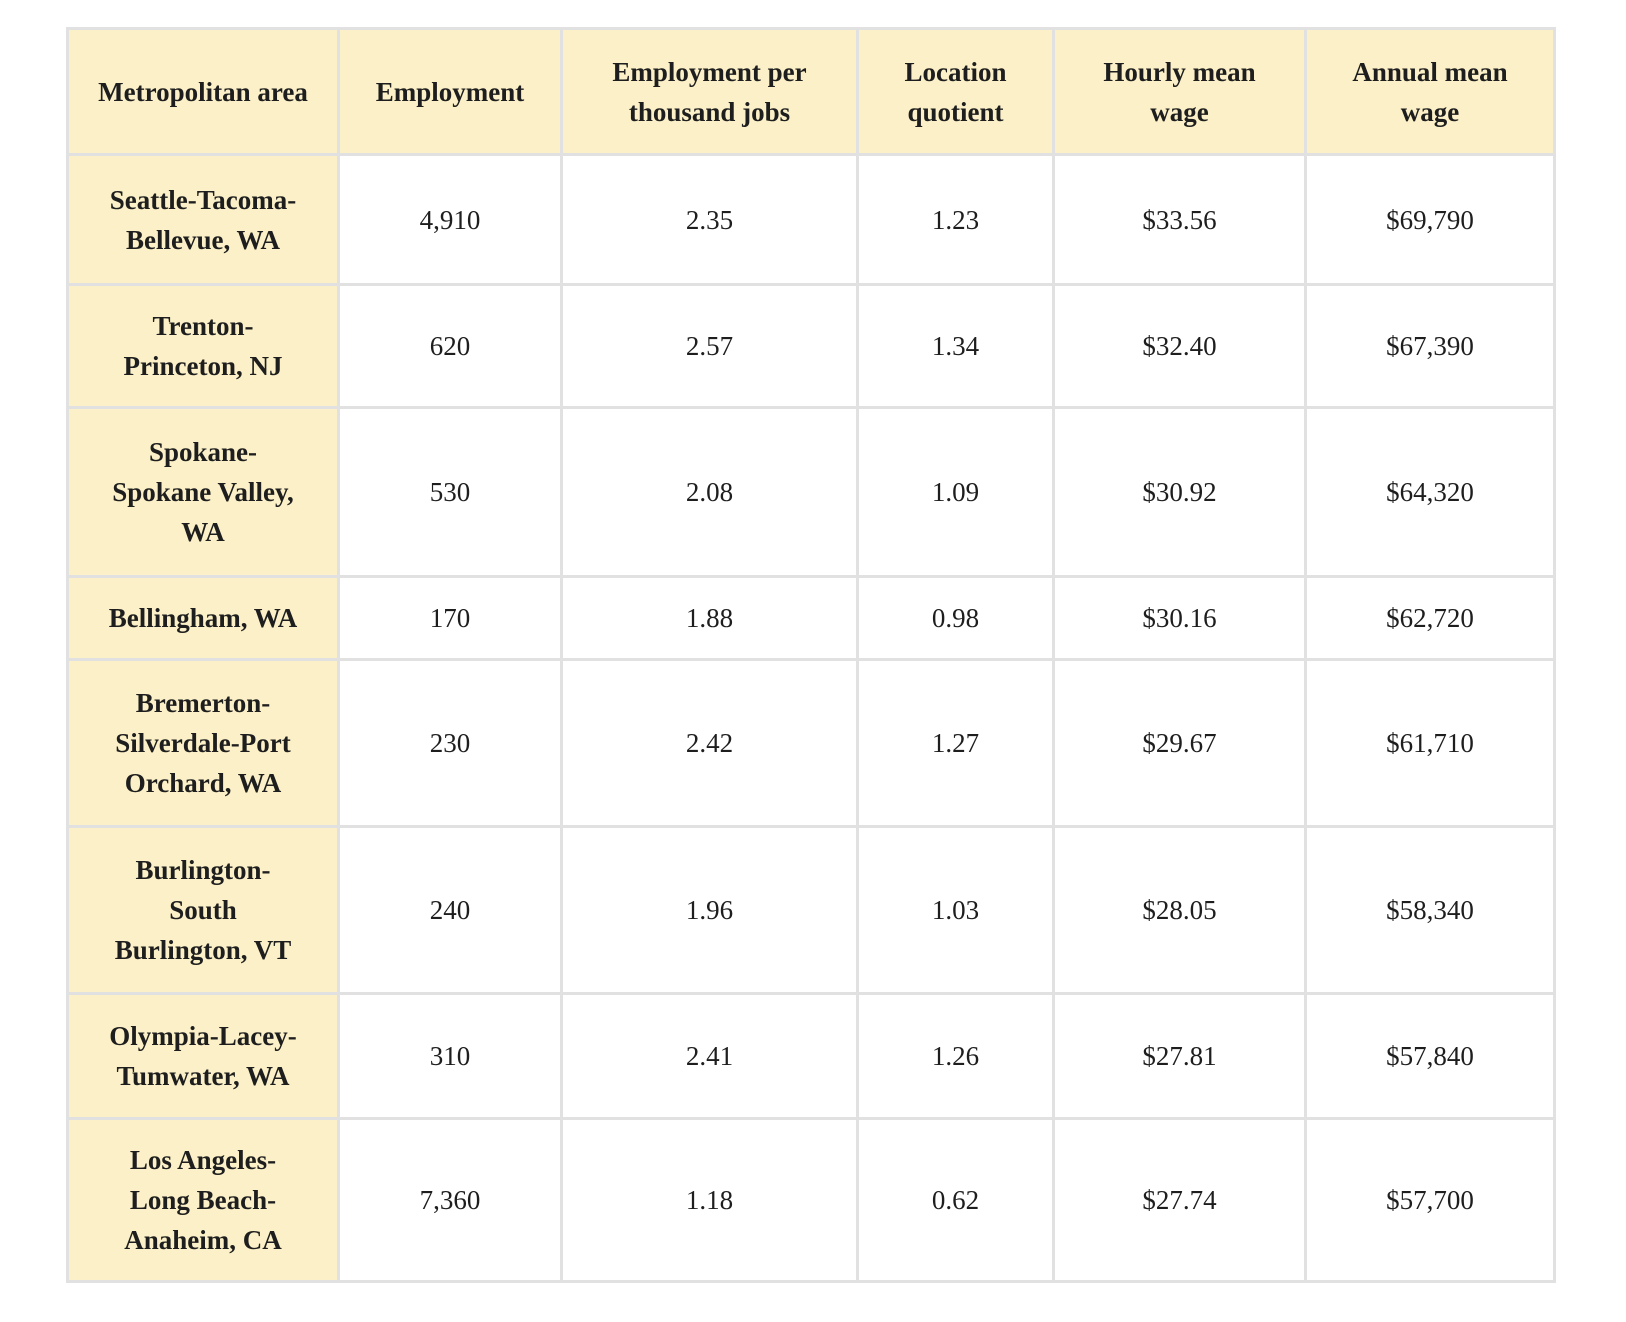 Image resolution: width=1626 pixels, height=1322 pixels. What do you see at coordinates (709, 346) in the screenshot?
I see `cell-employment-per-thousand: 2.57` at bounding box center [709, 346].